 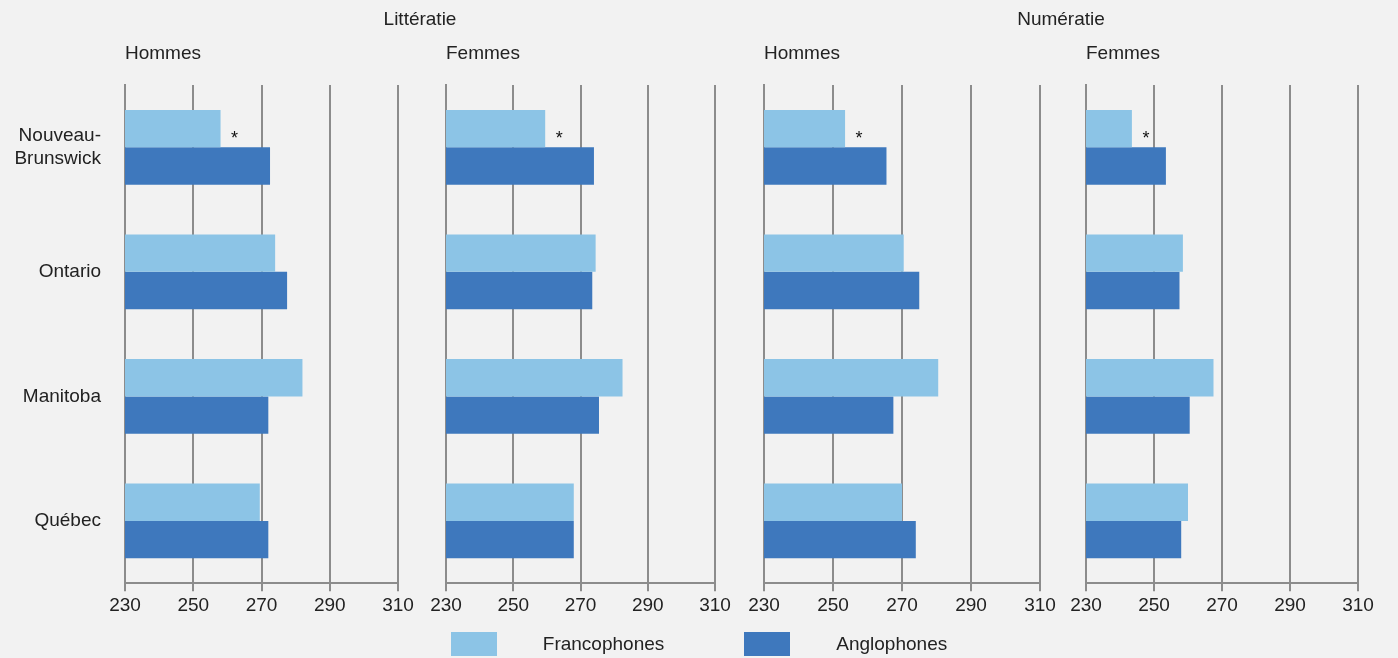 I want to click on y-tick-label: Nouveau-Brunswick, so click(x=58, y=146).